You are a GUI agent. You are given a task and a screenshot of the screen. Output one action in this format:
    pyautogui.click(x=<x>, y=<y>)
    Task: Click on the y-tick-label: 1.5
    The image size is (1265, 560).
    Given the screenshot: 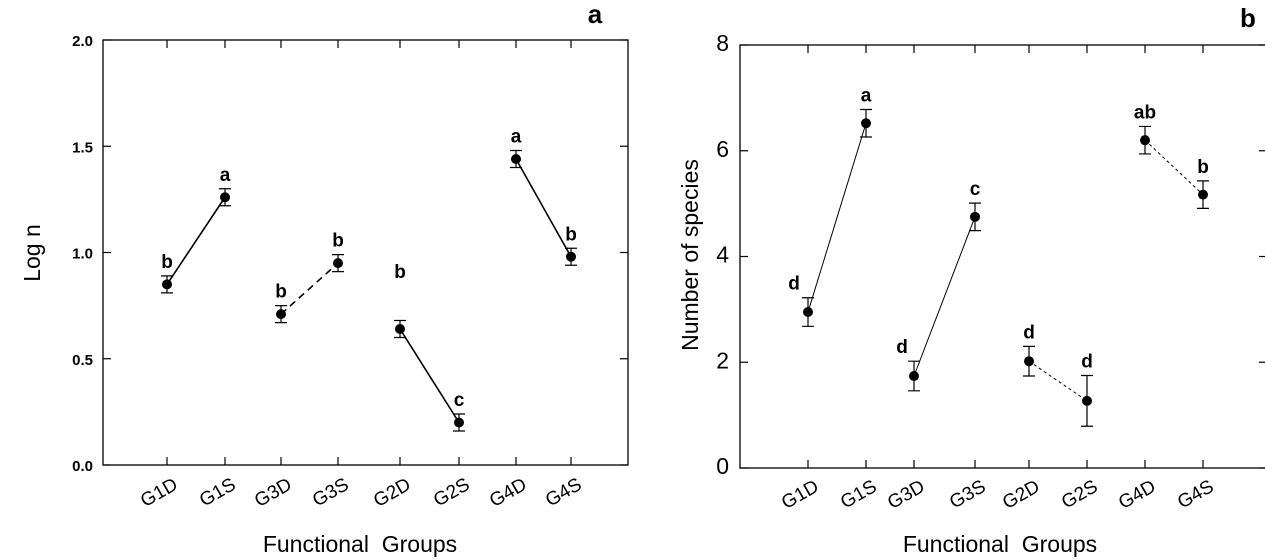 What is the action you would take?
    pyautogui.click(x=82, y=147)
    